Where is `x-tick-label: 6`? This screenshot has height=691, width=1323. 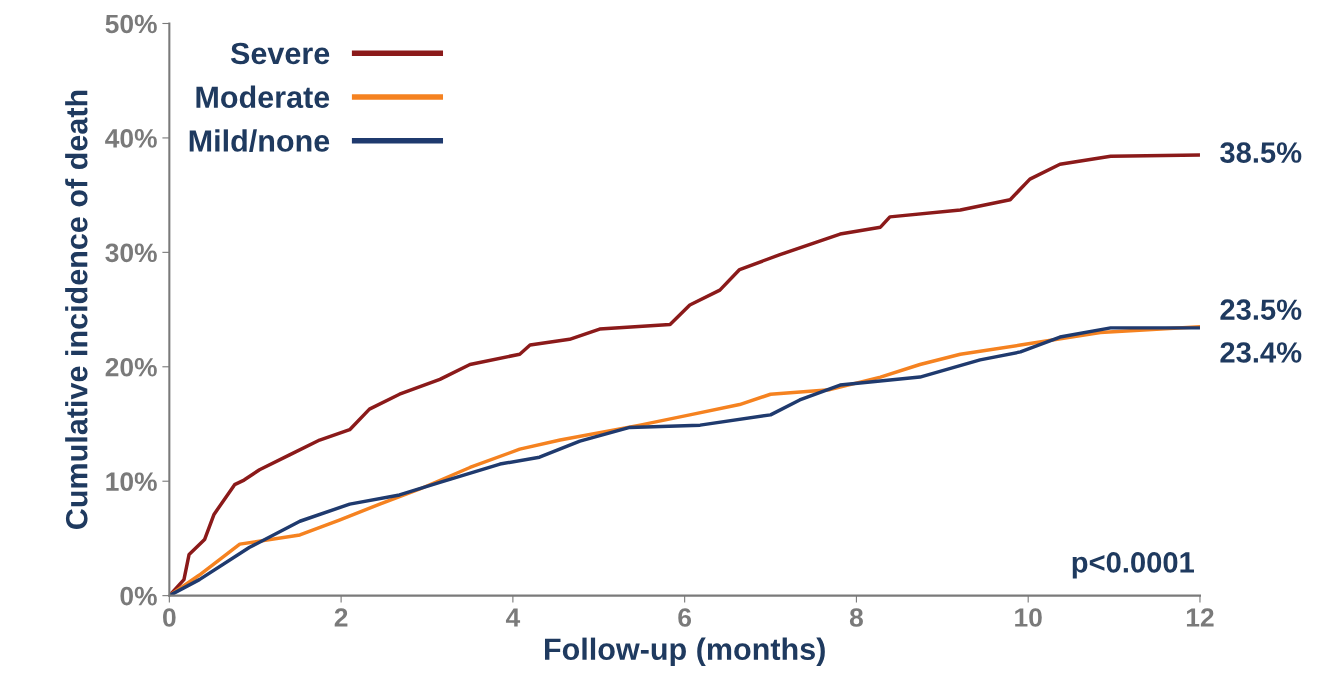
x-tick-label: 6 is located at coordinates (685, 617).